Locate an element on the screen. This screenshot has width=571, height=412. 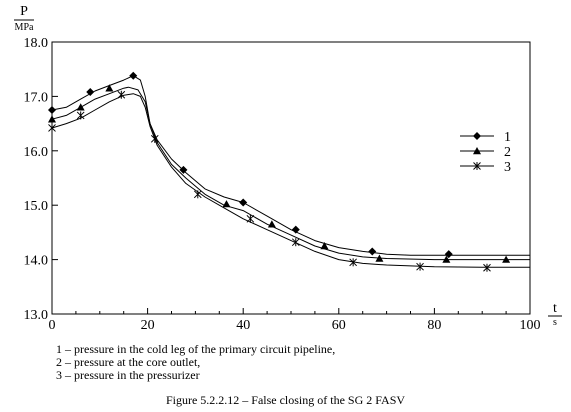
x-axis-label: t is located at coordinates (555, 308).